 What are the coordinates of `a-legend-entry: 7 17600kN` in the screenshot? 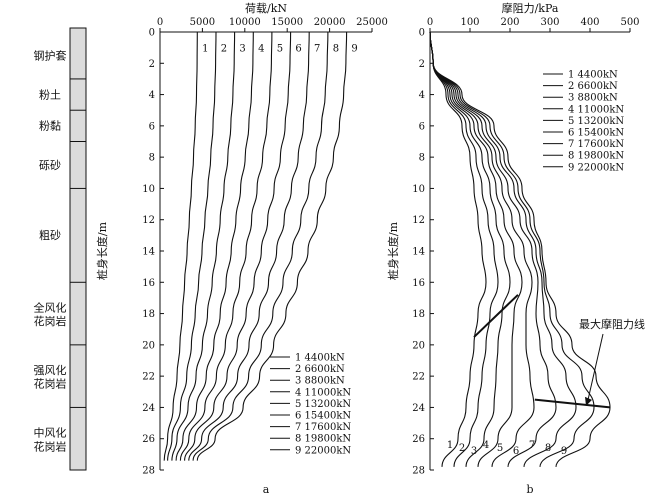 It's located at (323, 427).